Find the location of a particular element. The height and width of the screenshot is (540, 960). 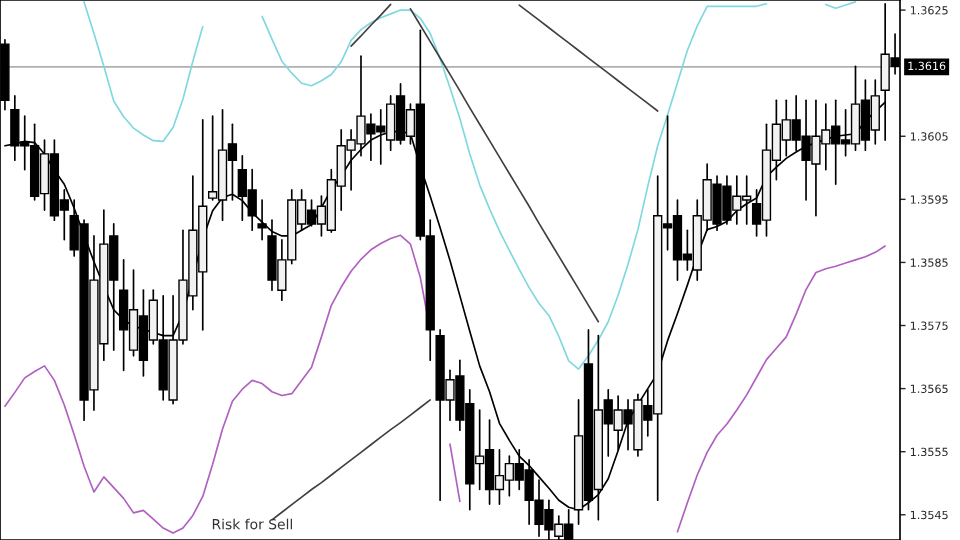

candlestick is located at coordinates (262, 220).